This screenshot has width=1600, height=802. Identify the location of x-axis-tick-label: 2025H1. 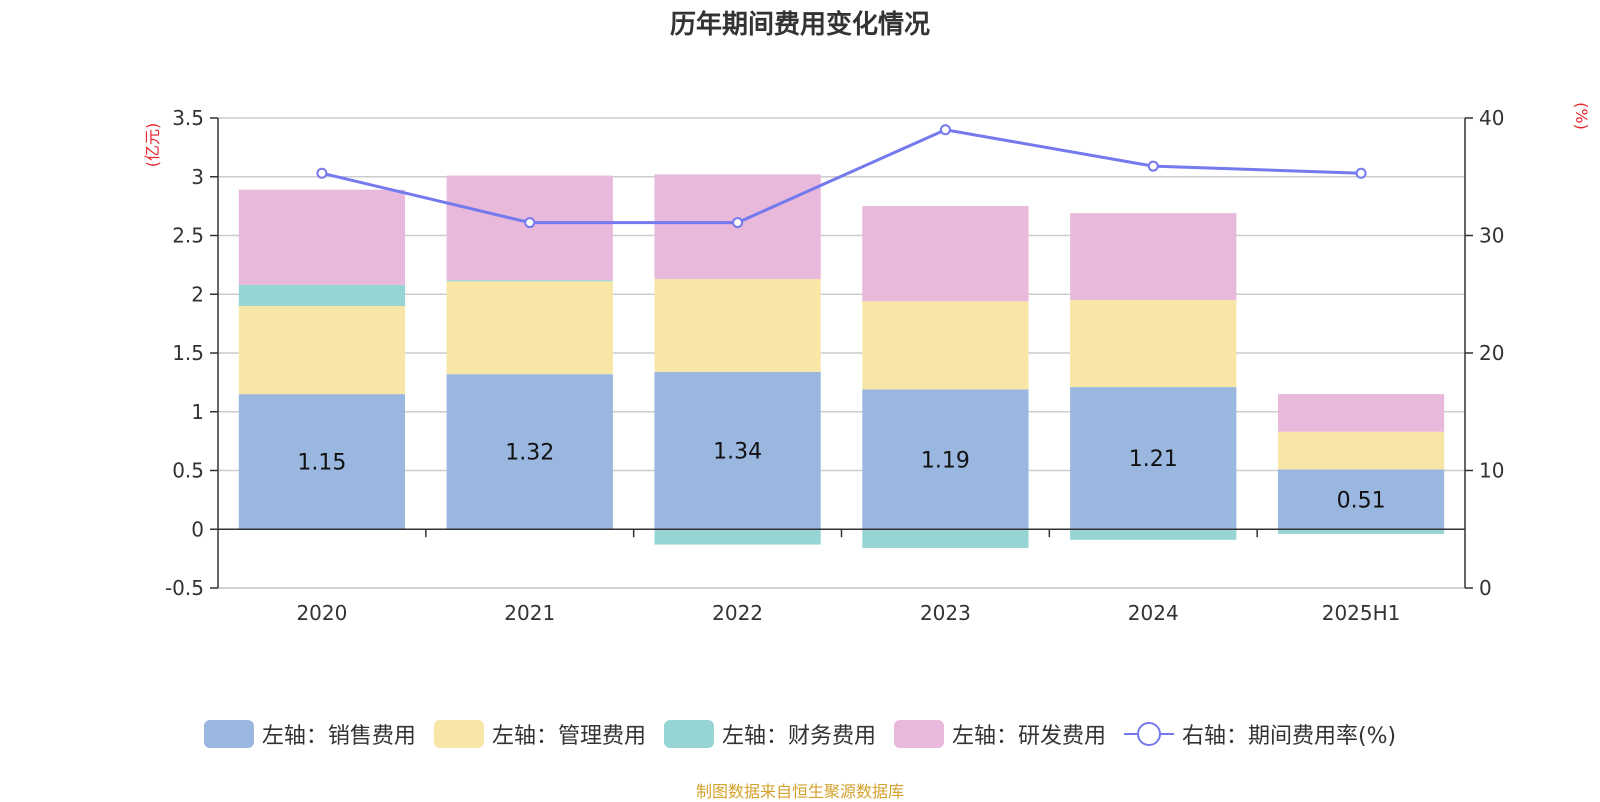
(1361, 613).